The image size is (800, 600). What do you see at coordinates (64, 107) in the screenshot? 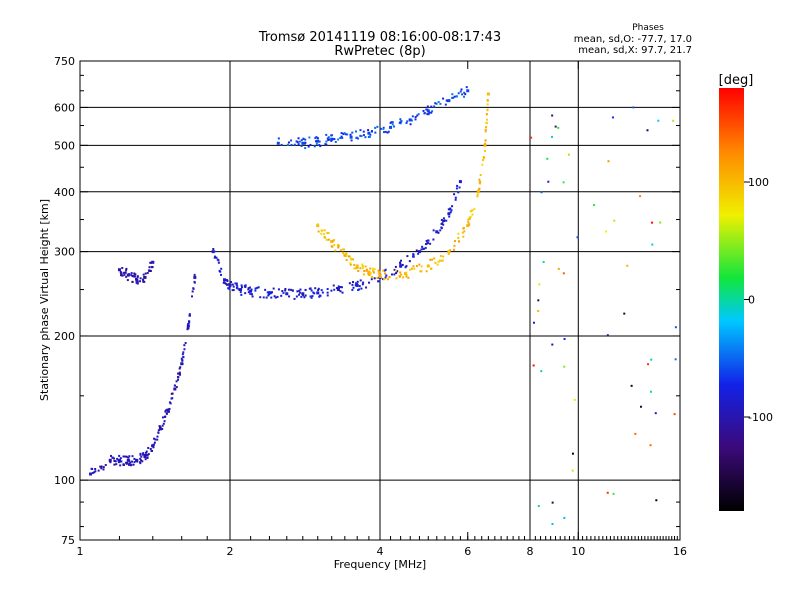
I see `y-tick-label: 600` at bounding box center [64, 107].